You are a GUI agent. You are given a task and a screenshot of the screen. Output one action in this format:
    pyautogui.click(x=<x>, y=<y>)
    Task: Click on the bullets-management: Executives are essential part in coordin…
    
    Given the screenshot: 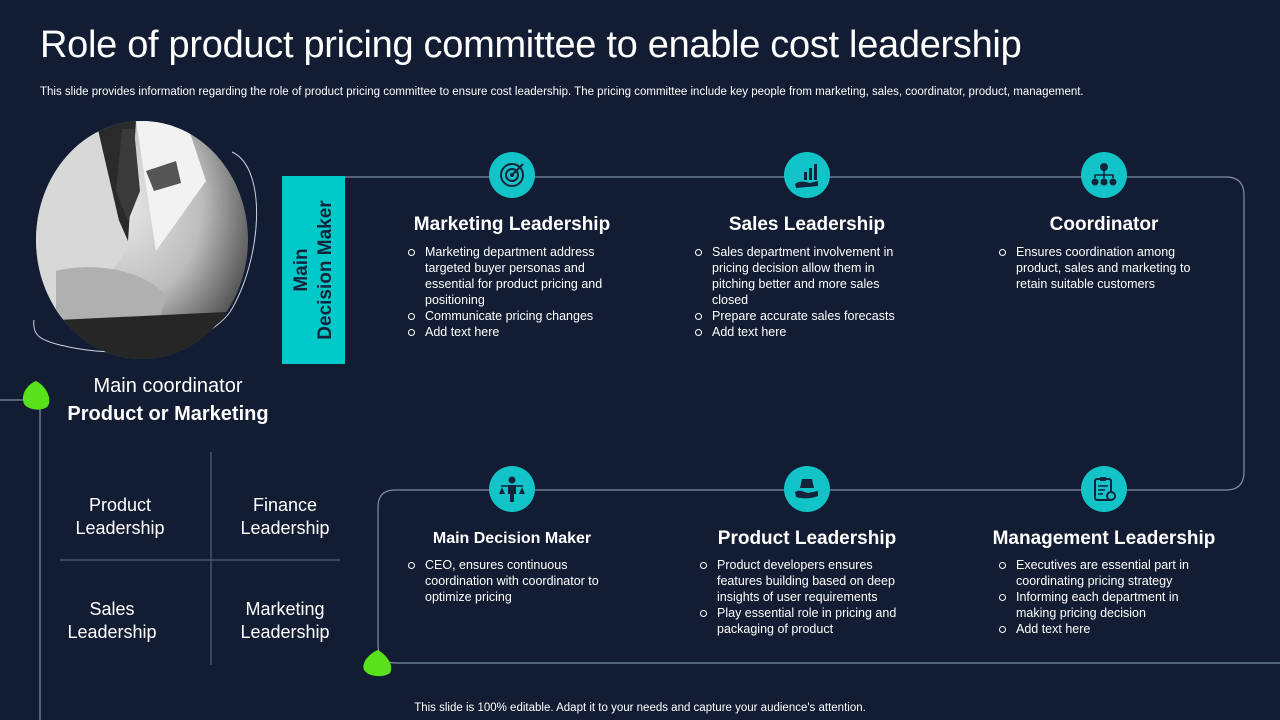 What is the action you would take?
    pyautogui.click(x=1103, y=597)
    